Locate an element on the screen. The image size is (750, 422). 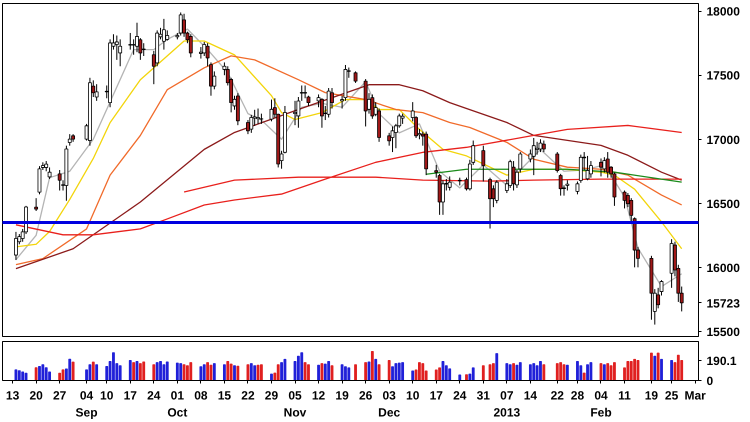
x-tick-label: 07 2013 is located at coordinates (507, 404).